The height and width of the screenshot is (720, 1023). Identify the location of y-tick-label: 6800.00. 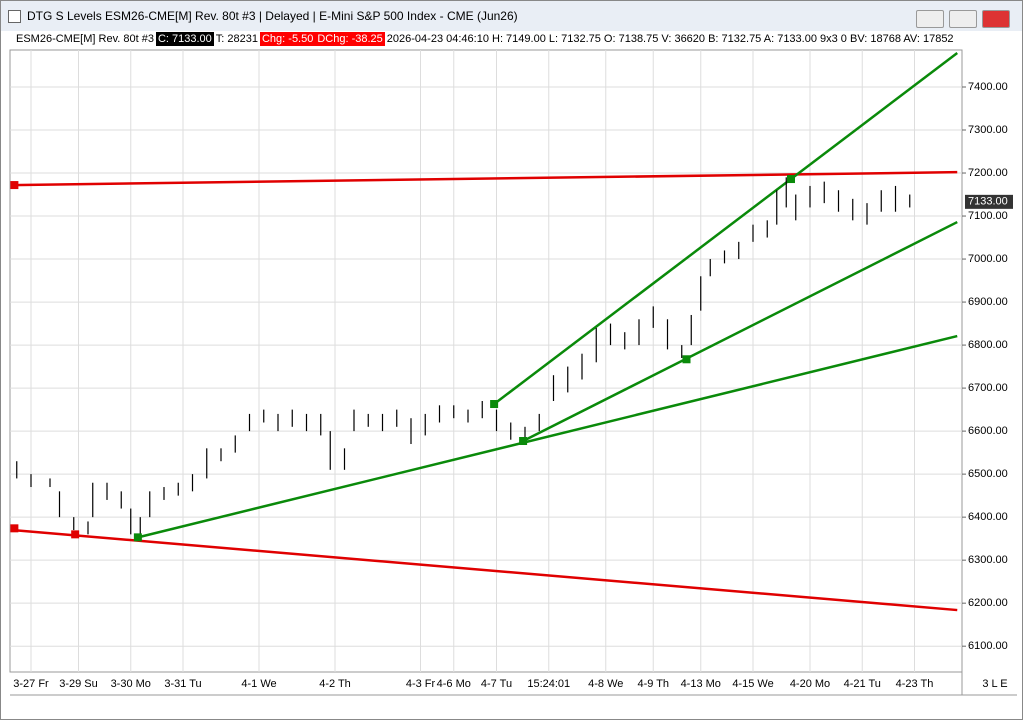
(988, 345).